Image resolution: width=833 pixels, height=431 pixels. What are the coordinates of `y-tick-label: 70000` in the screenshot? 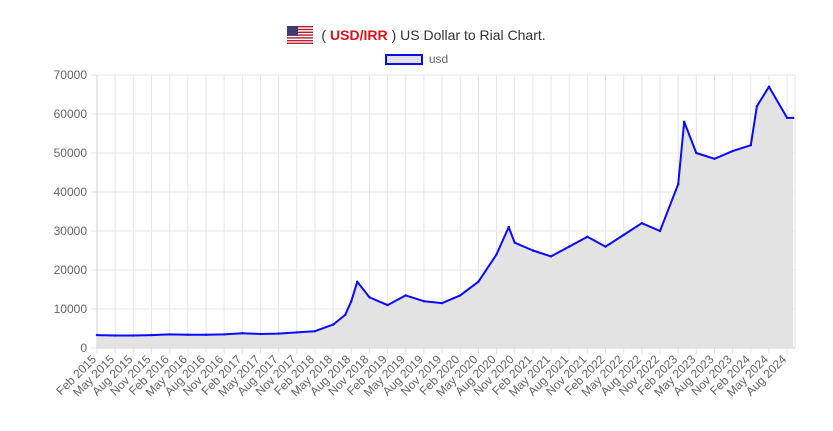 It's located at (71, 75).